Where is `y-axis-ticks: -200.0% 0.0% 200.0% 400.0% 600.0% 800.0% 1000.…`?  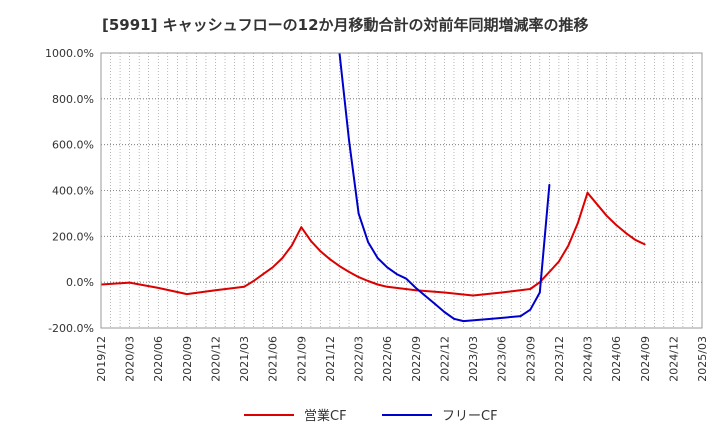
y-axis-ticks: -200.0% 0.0% 200.0% 400.0% 600.0% 800.0% 1000.… is located at coordinates (69, 191).